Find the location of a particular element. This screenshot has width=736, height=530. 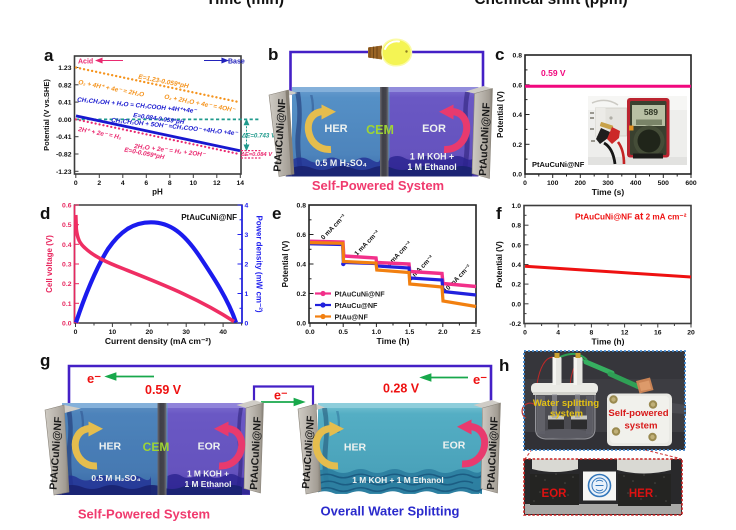

svg-text: 0.3 is located at coordinates (67, 265).